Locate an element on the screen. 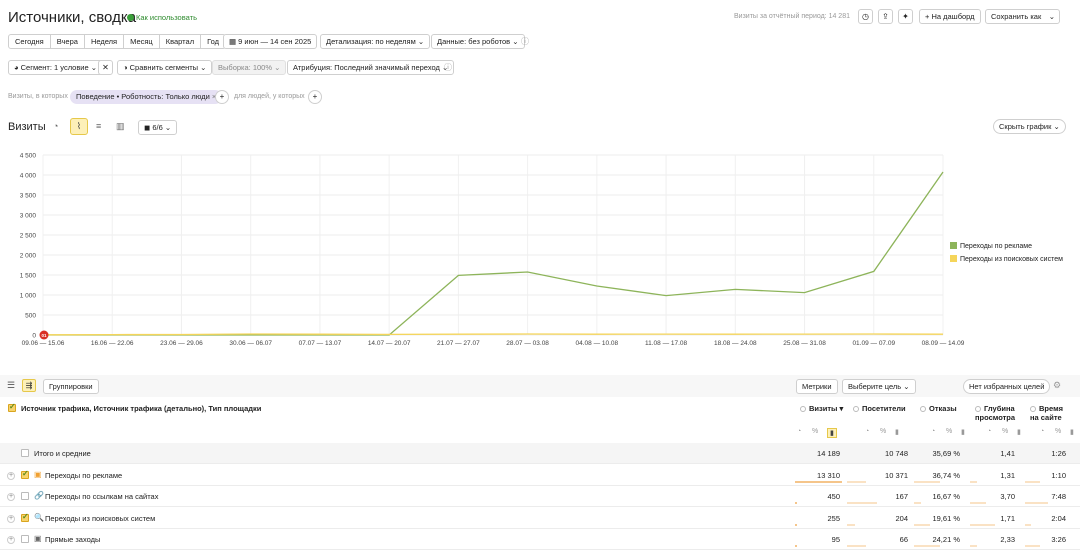 The height and width of the screenshot is (550, 1080). period-yesterday: Вчера is located at coordinates (68, 41).